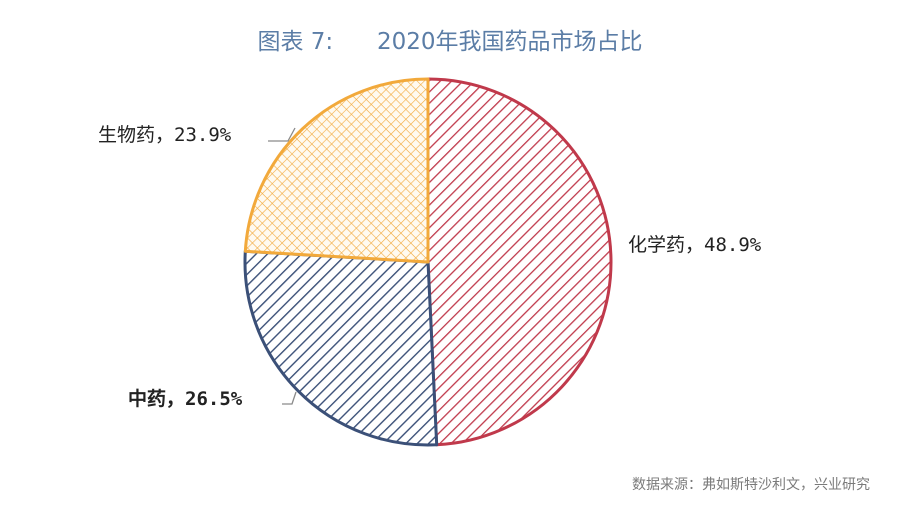  Describe the element at coordinates (282, 134) in the screenshot. I see `leader-biologic` at that location.